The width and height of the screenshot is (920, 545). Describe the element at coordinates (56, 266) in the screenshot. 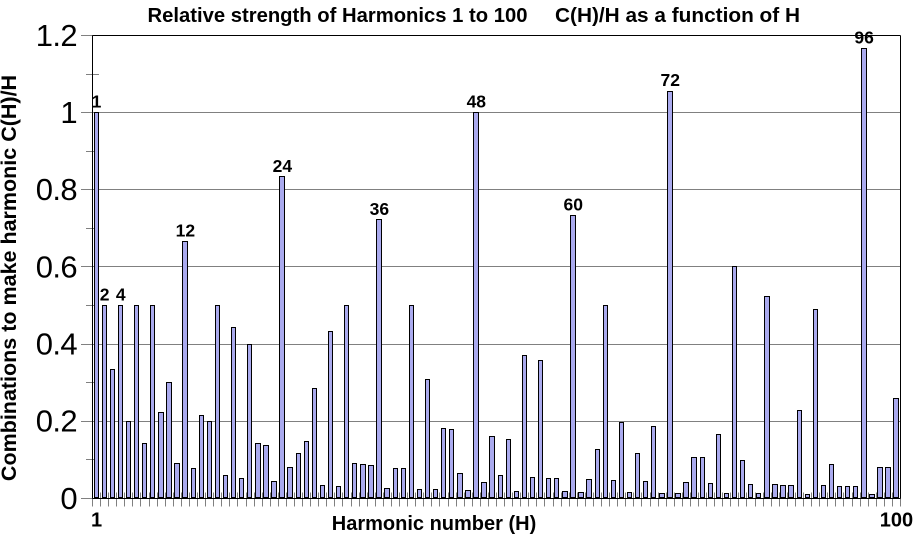

I see `svg-text: 0.6` at that location.